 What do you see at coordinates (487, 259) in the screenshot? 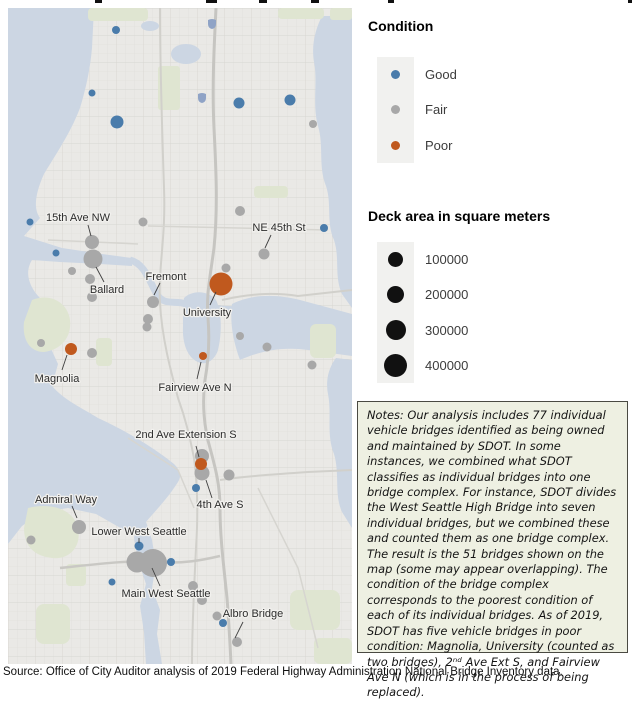
I see `size-legend-item: 100000` at bounding box center [487, 259].